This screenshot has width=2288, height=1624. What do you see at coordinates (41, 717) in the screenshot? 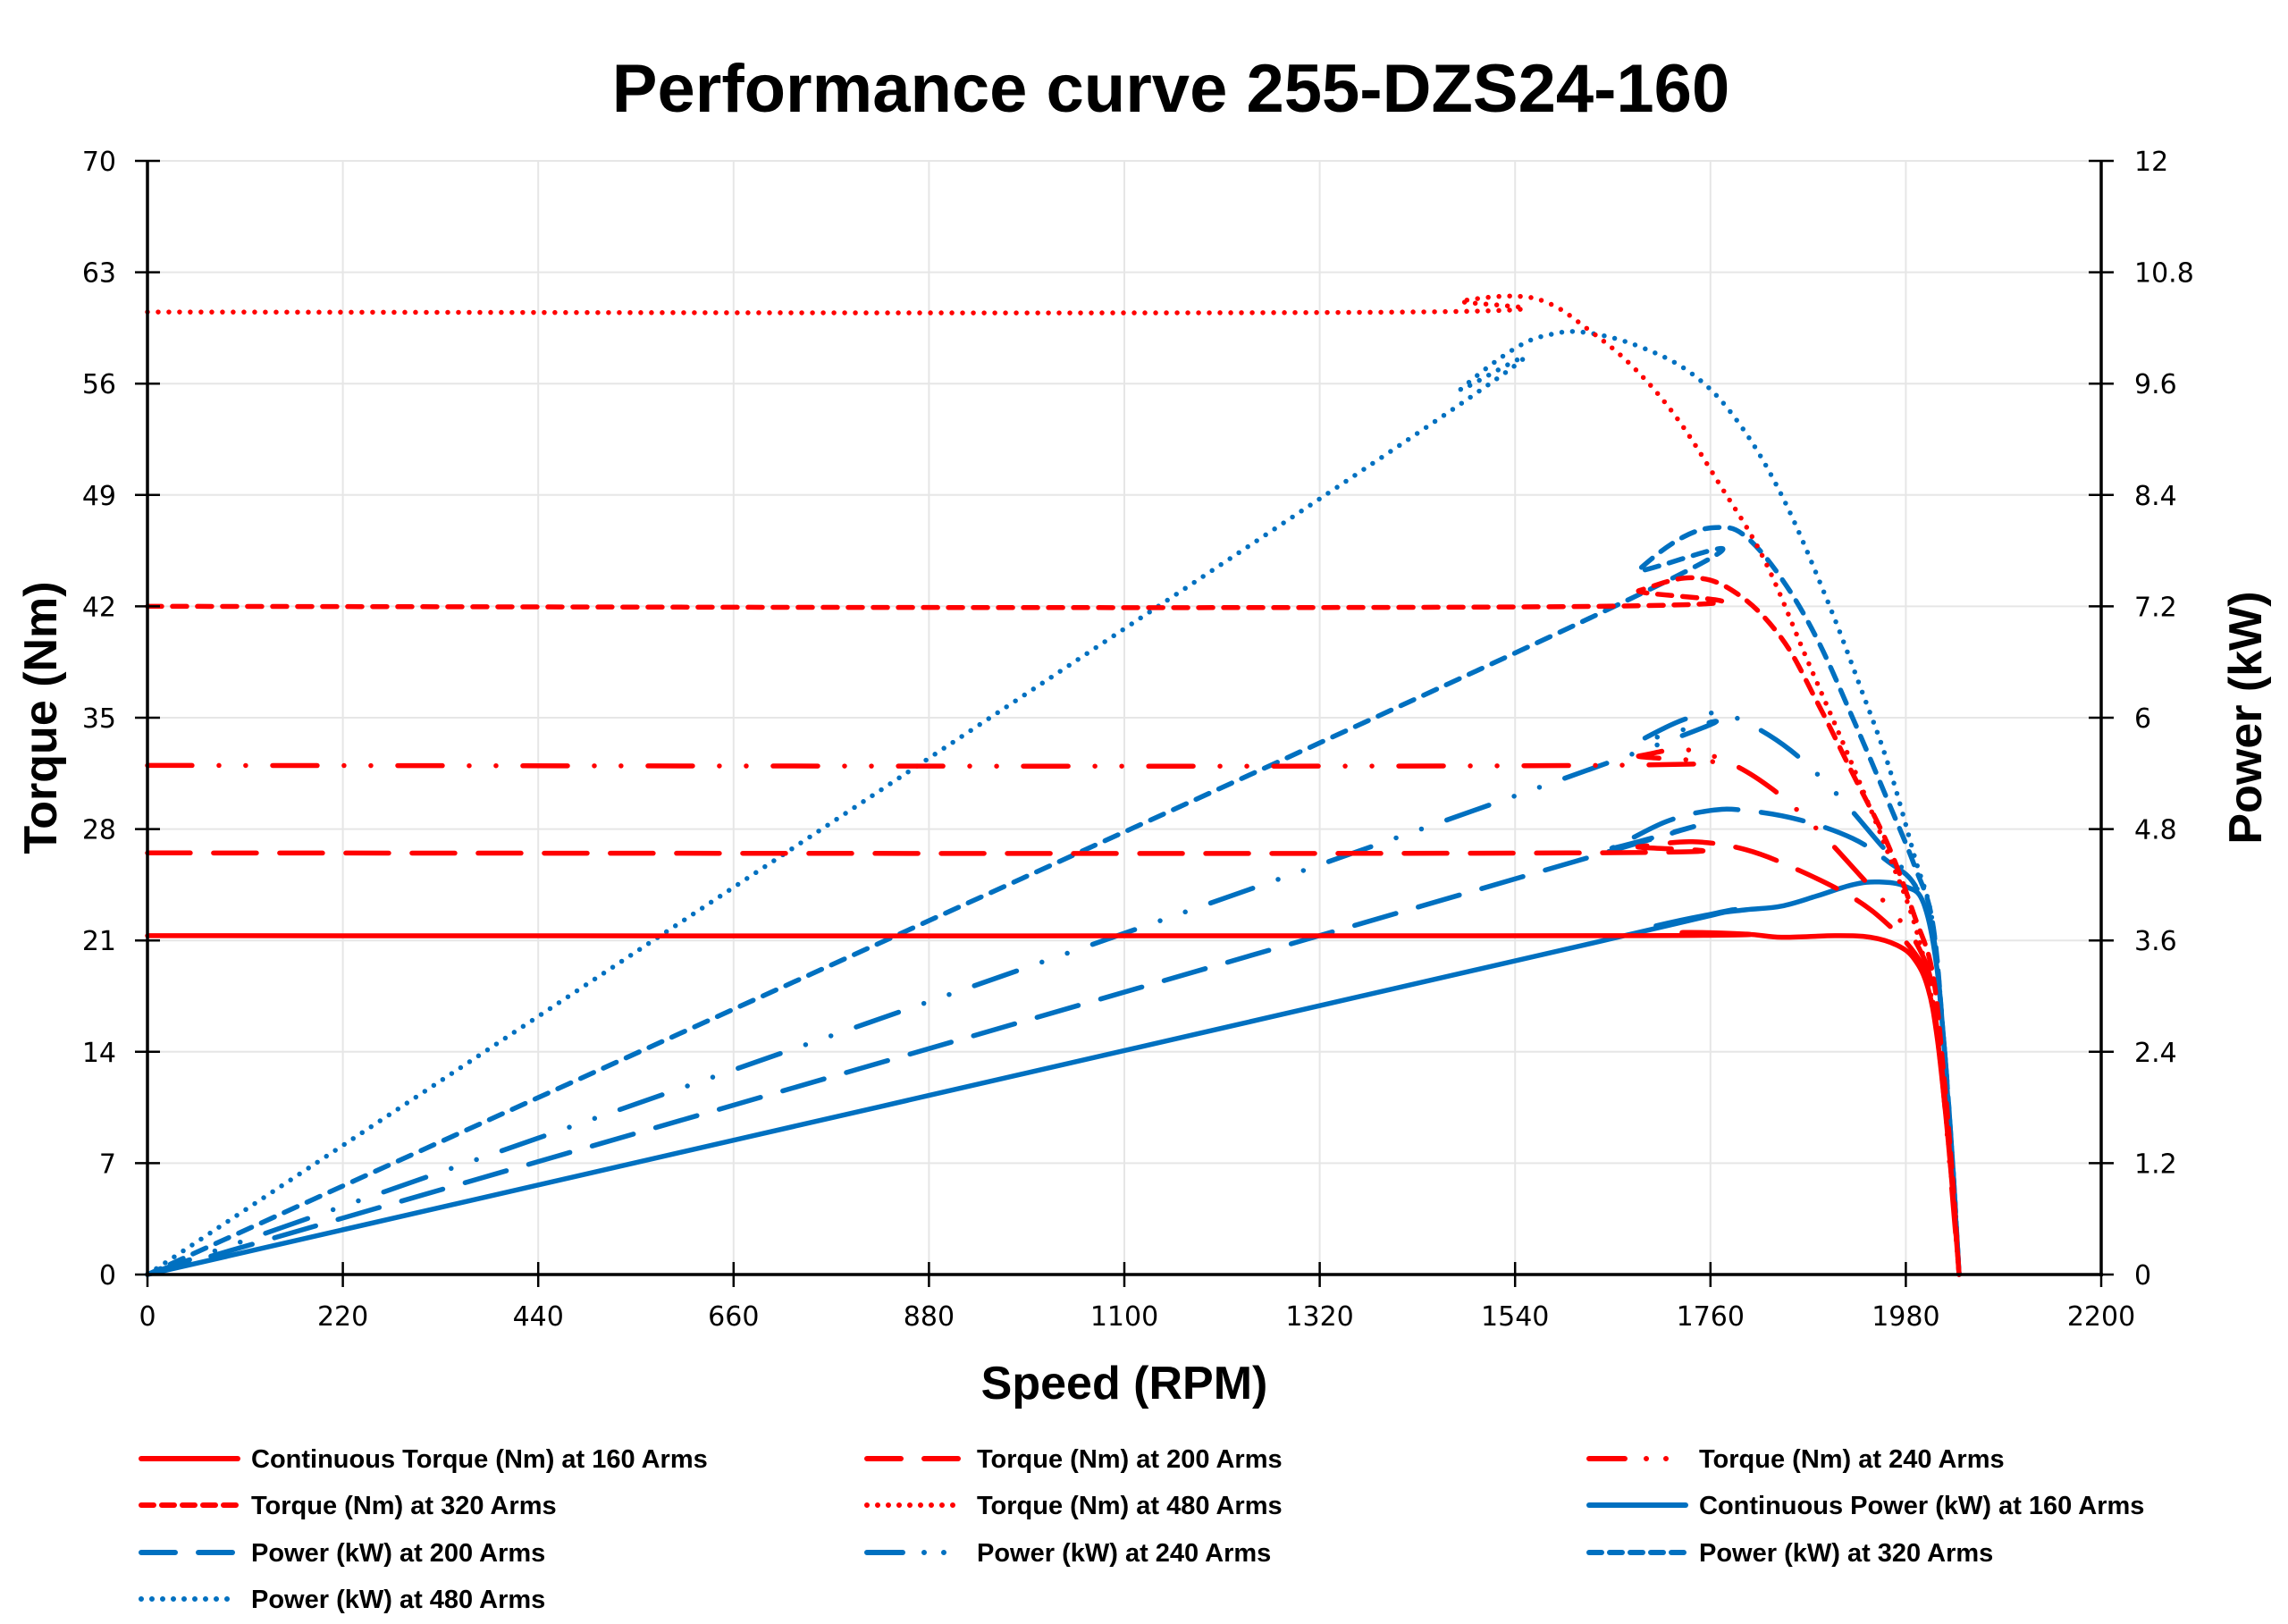
I see `y-axis-title-left: Torque (Nm)` at bounding box center [41, 717].